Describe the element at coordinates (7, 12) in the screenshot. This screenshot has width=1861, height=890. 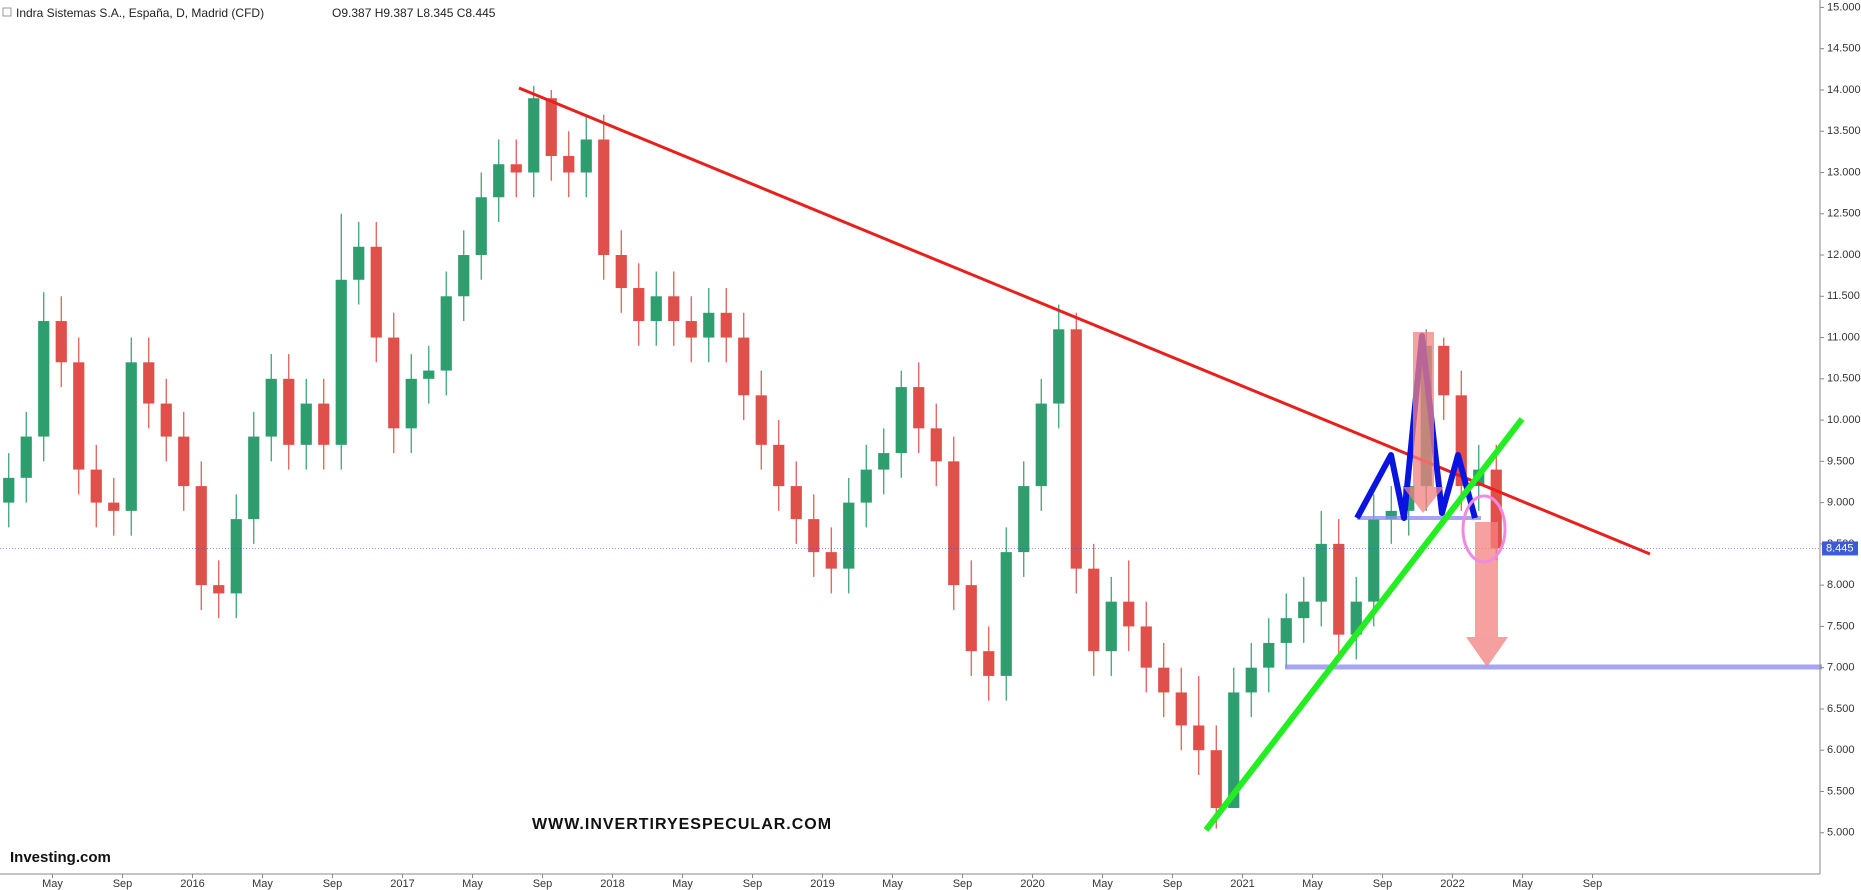
I see `collapse-icon` at that location.